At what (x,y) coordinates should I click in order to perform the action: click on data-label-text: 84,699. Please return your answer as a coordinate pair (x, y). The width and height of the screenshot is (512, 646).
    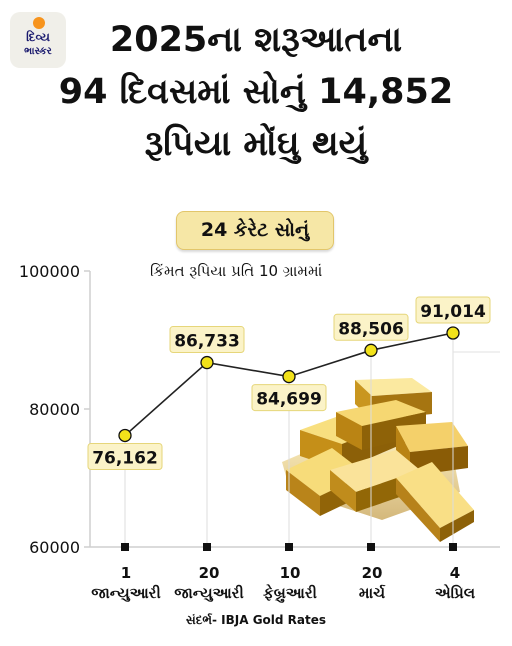
    Looking at the image, I should click on (289, 400).